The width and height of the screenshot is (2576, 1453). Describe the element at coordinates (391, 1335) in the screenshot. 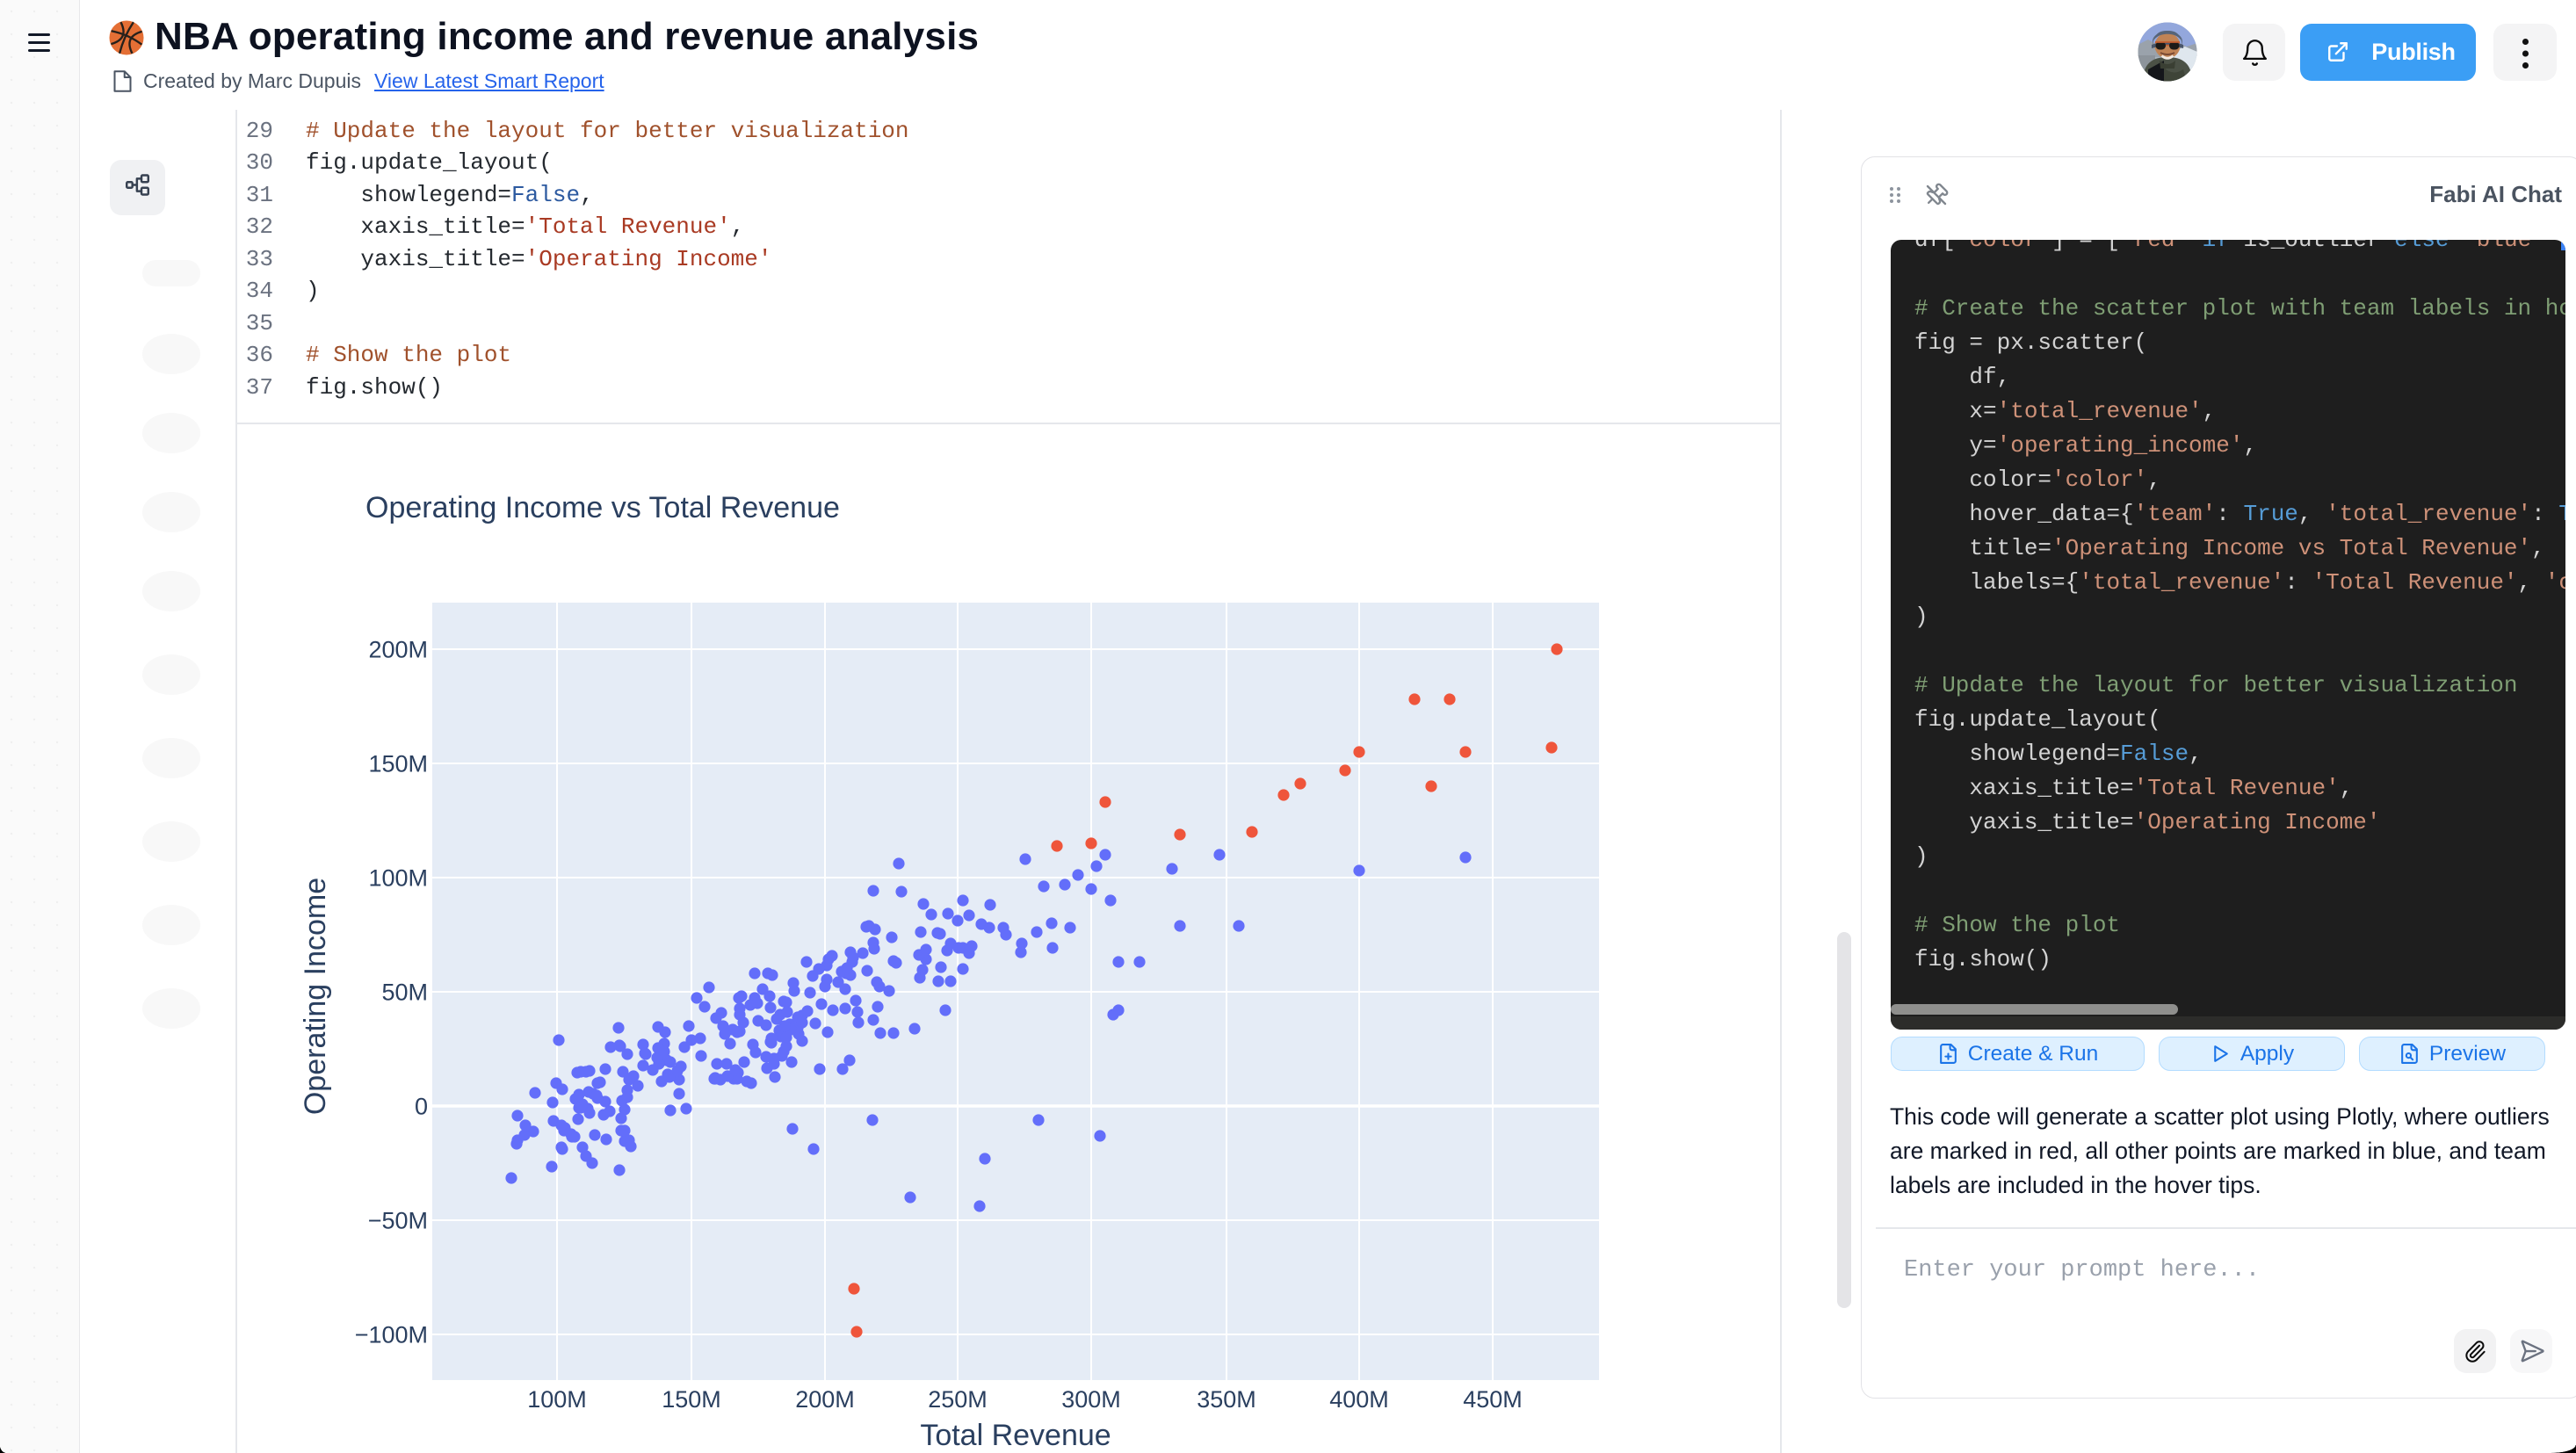

I see `svg-text: −100M` at that location.